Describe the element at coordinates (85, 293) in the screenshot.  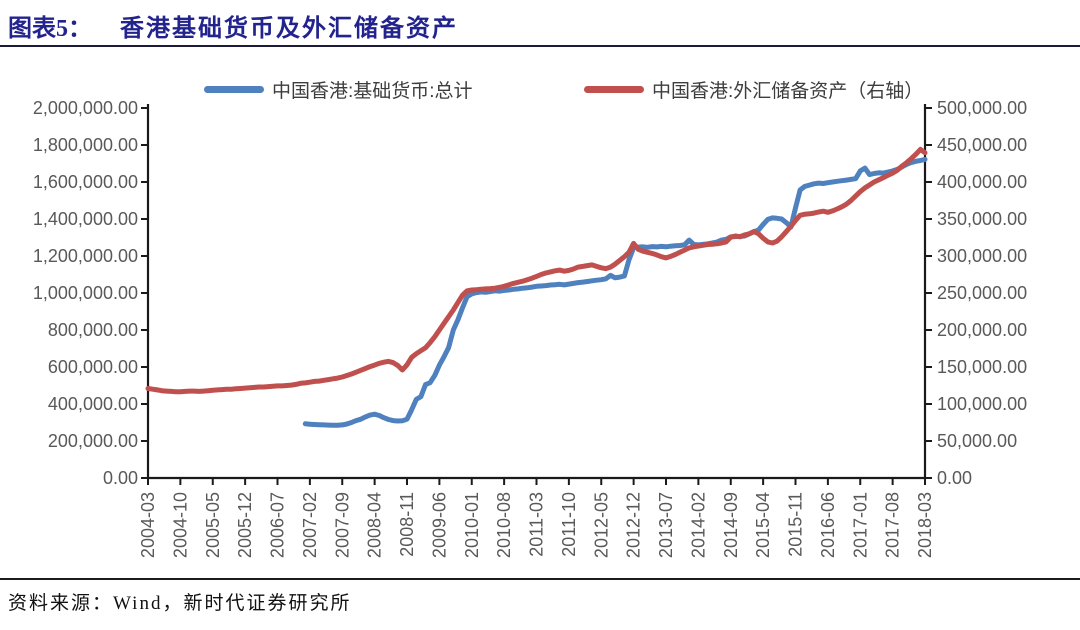
I see `left-axis-tick-label: 1,000,000.00` at that location.